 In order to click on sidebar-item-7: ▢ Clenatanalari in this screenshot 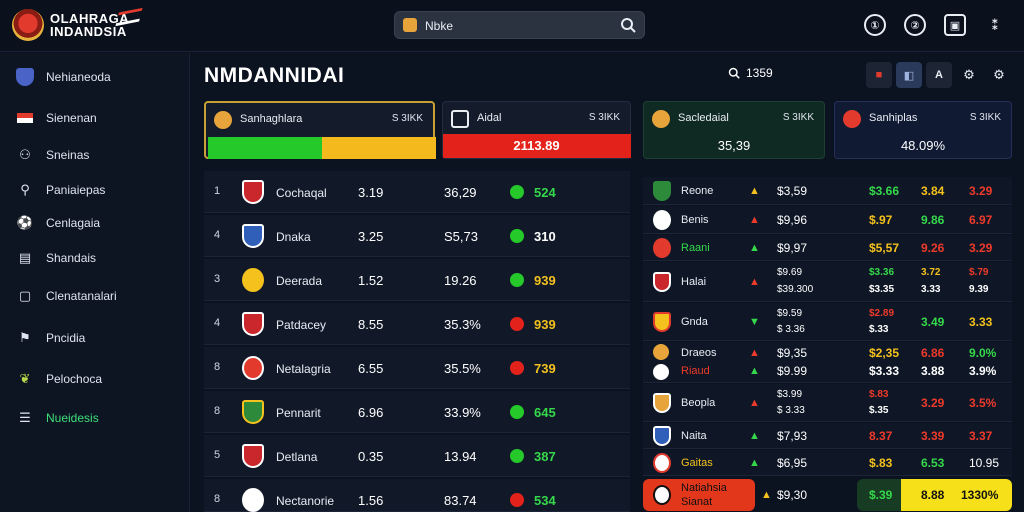, I will do `click(66, 296)`.